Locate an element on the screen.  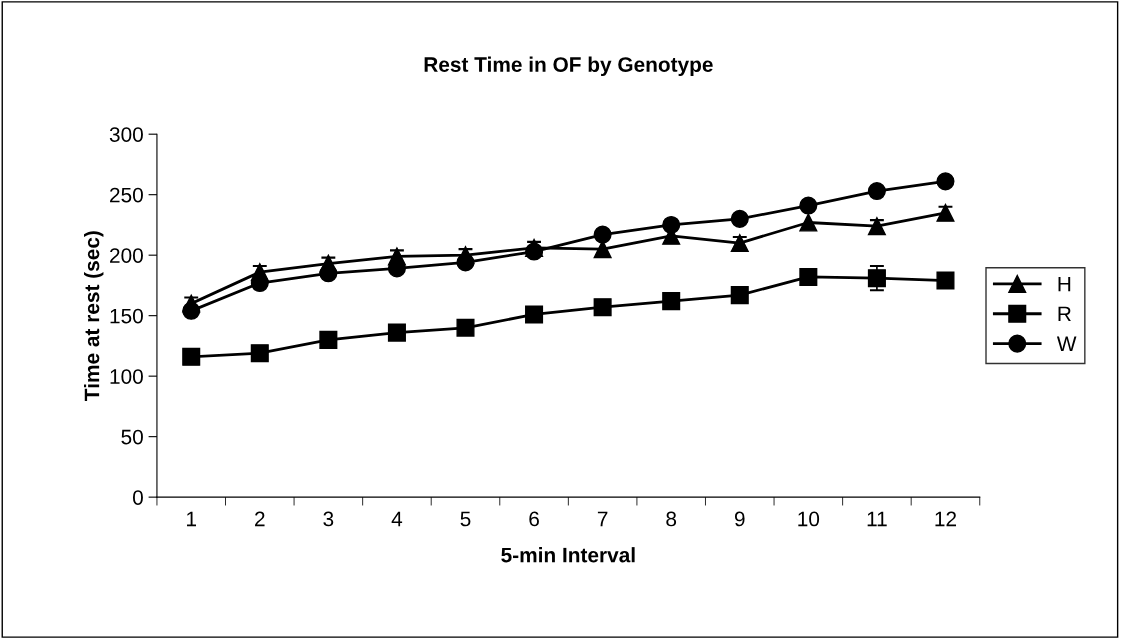
chart-title: Rest Time in OF by Genotype is located at coordinates (568, 66).